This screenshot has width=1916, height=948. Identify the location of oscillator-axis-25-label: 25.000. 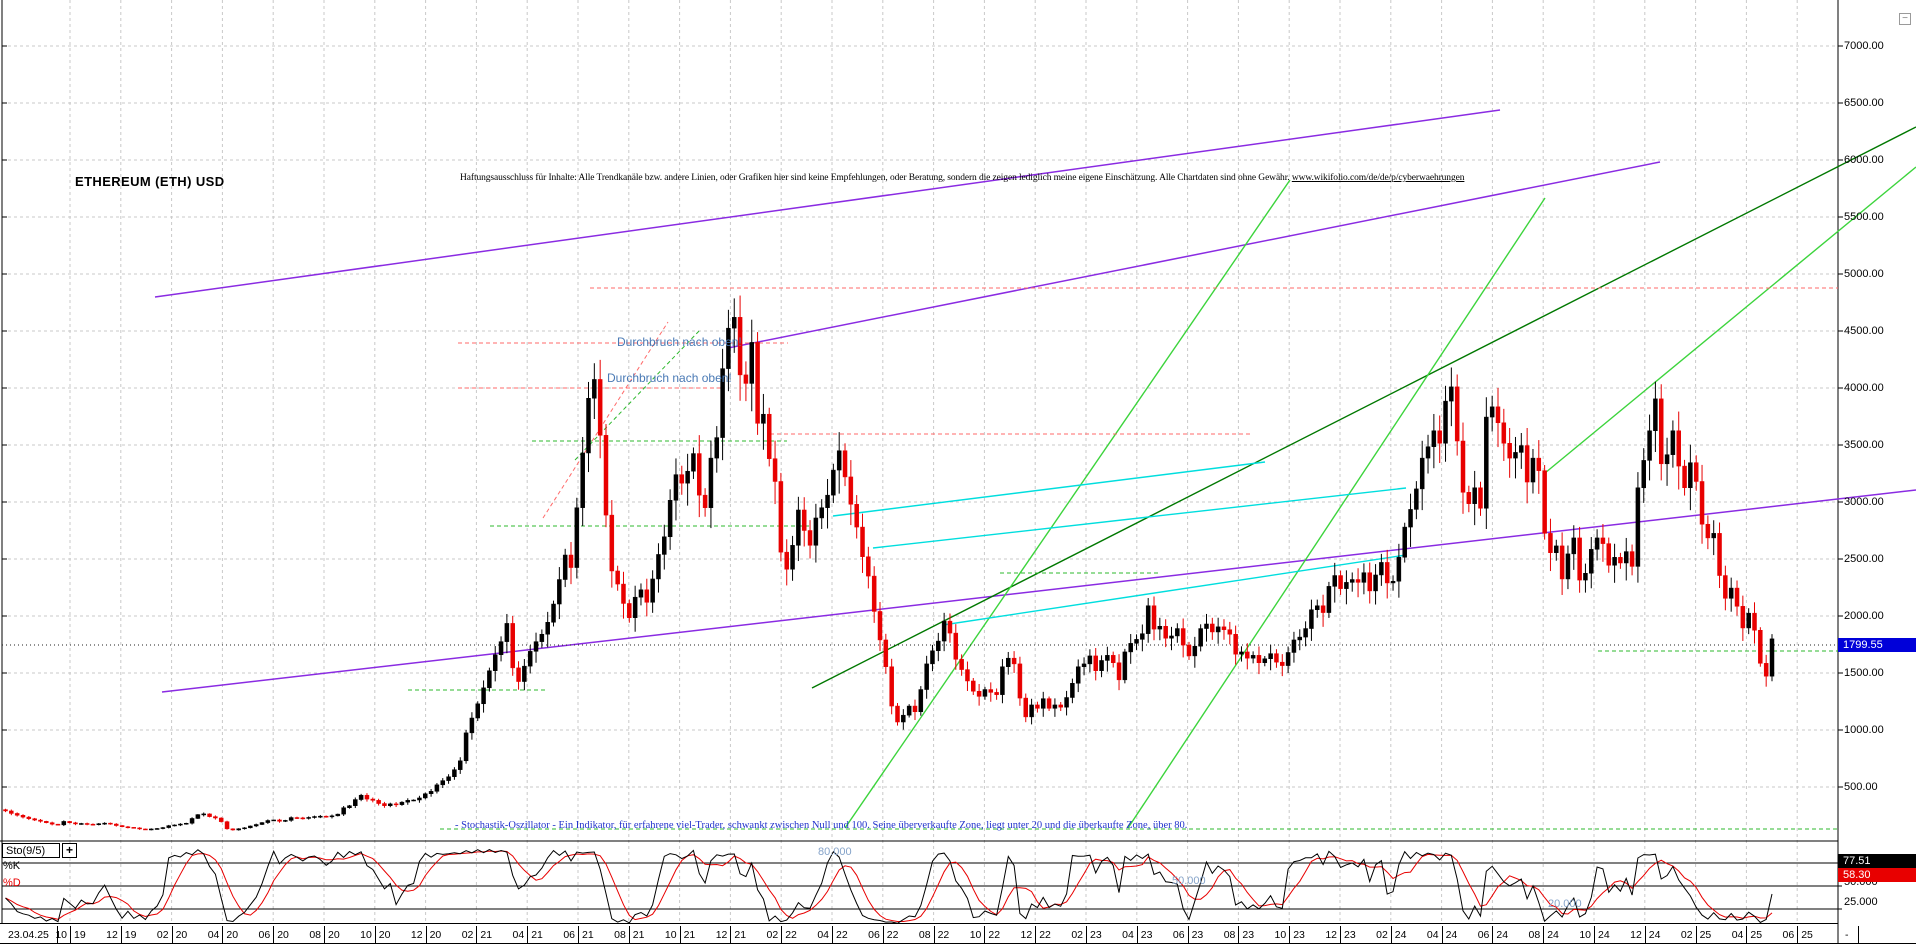
(1861, 902).